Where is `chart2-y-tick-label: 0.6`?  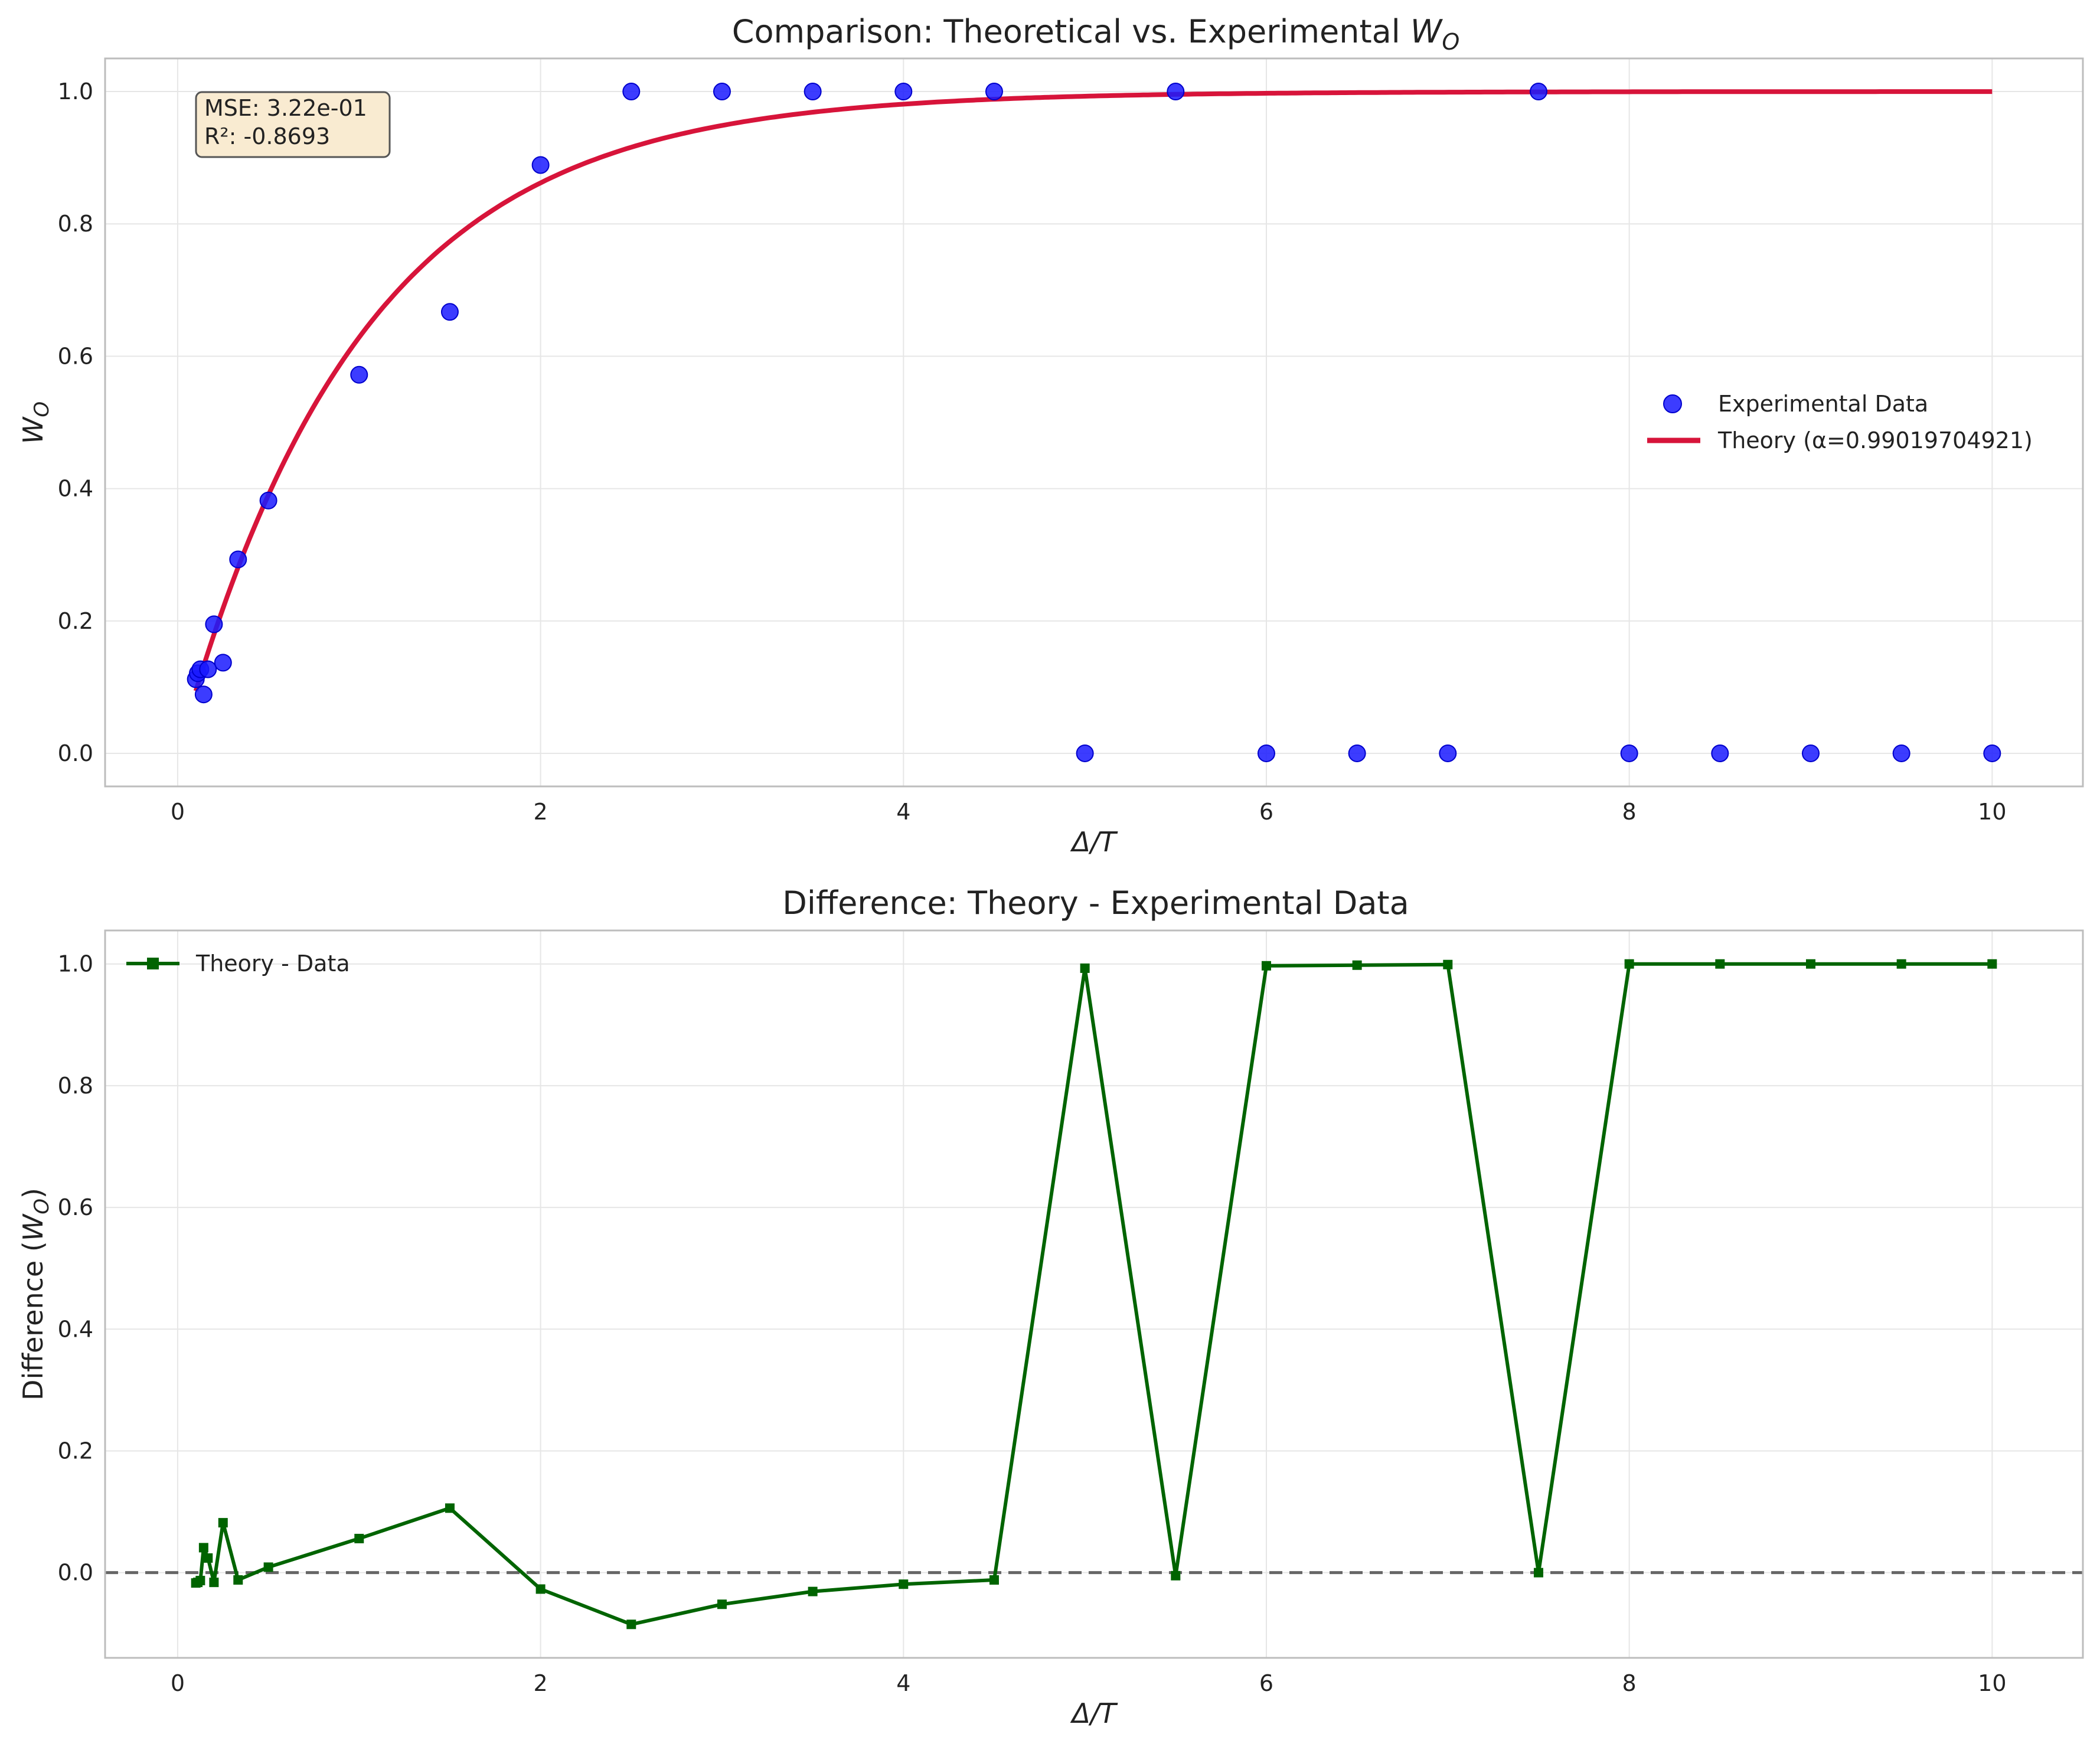 chart2-y-tick-label: 0.6 is located at coordinates (76, 1207).